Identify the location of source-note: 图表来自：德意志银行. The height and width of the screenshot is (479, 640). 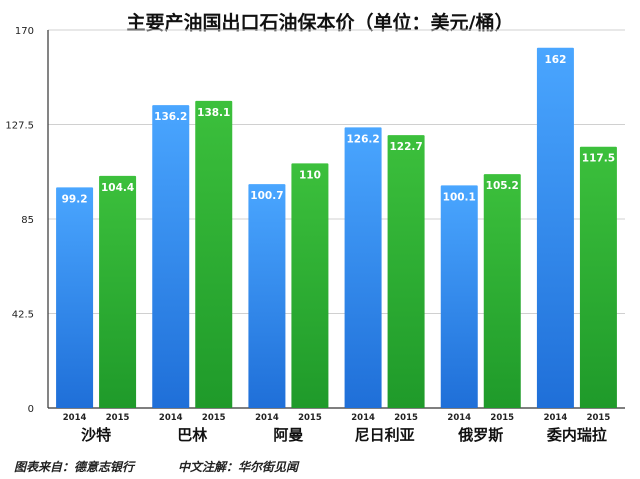
(74, 467).